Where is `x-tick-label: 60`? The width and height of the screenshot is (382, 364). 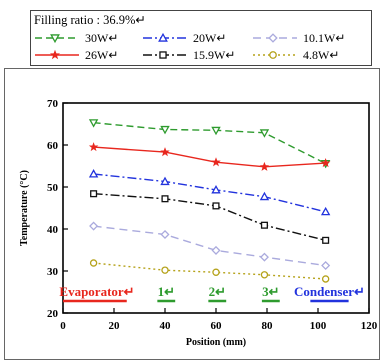 x-tick-label: 60 is located at coordinates (217, 326).